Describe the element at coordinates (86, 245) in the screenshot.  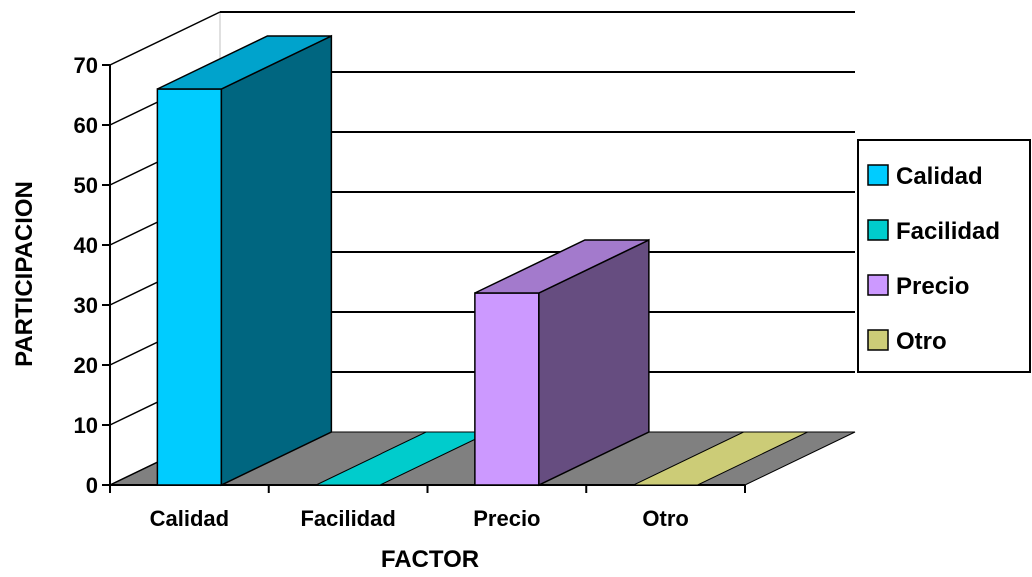
I see `y-tick-label: 40` at that location.